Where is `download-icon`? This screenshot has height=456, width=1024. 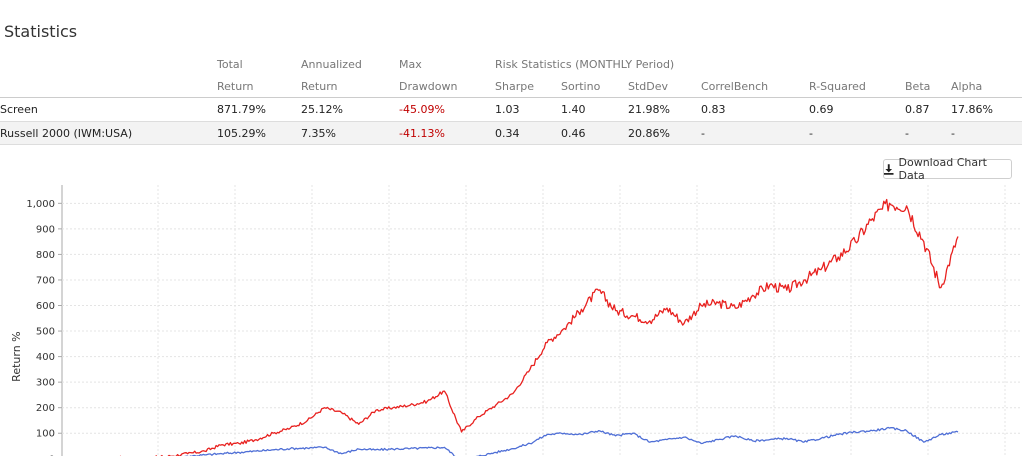 download-icon is located at coordinates (889, 169).